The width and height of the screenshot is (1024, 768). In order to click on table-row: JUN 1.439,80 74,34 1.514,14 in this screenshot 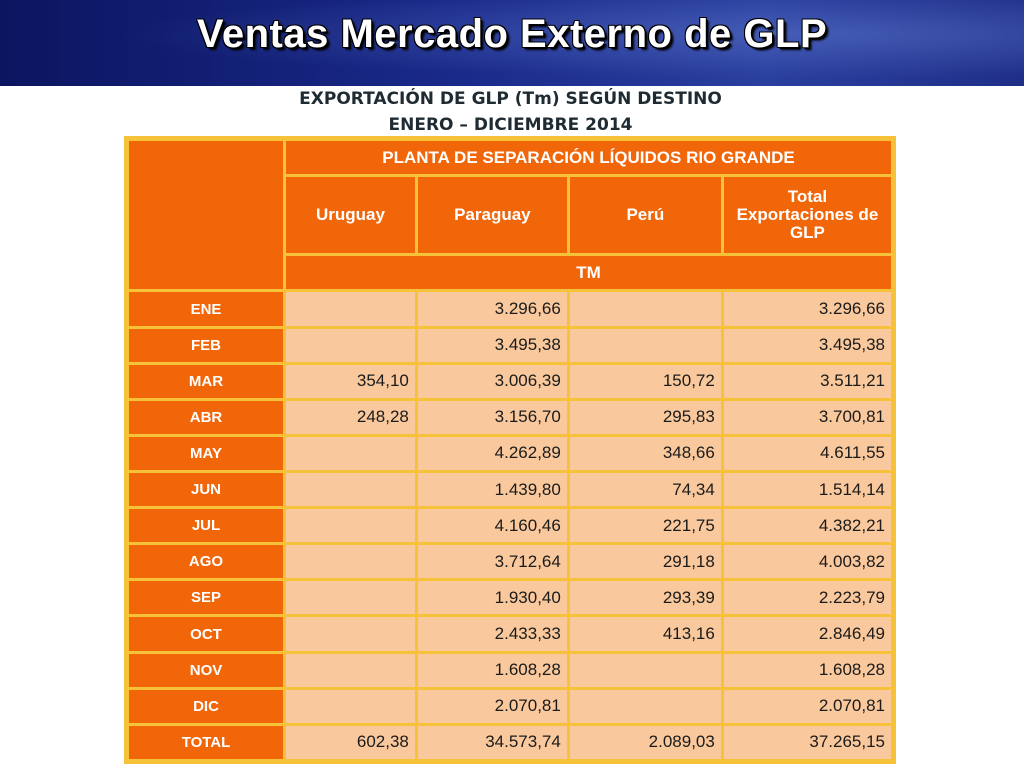, I will do `click(510, 490)`.